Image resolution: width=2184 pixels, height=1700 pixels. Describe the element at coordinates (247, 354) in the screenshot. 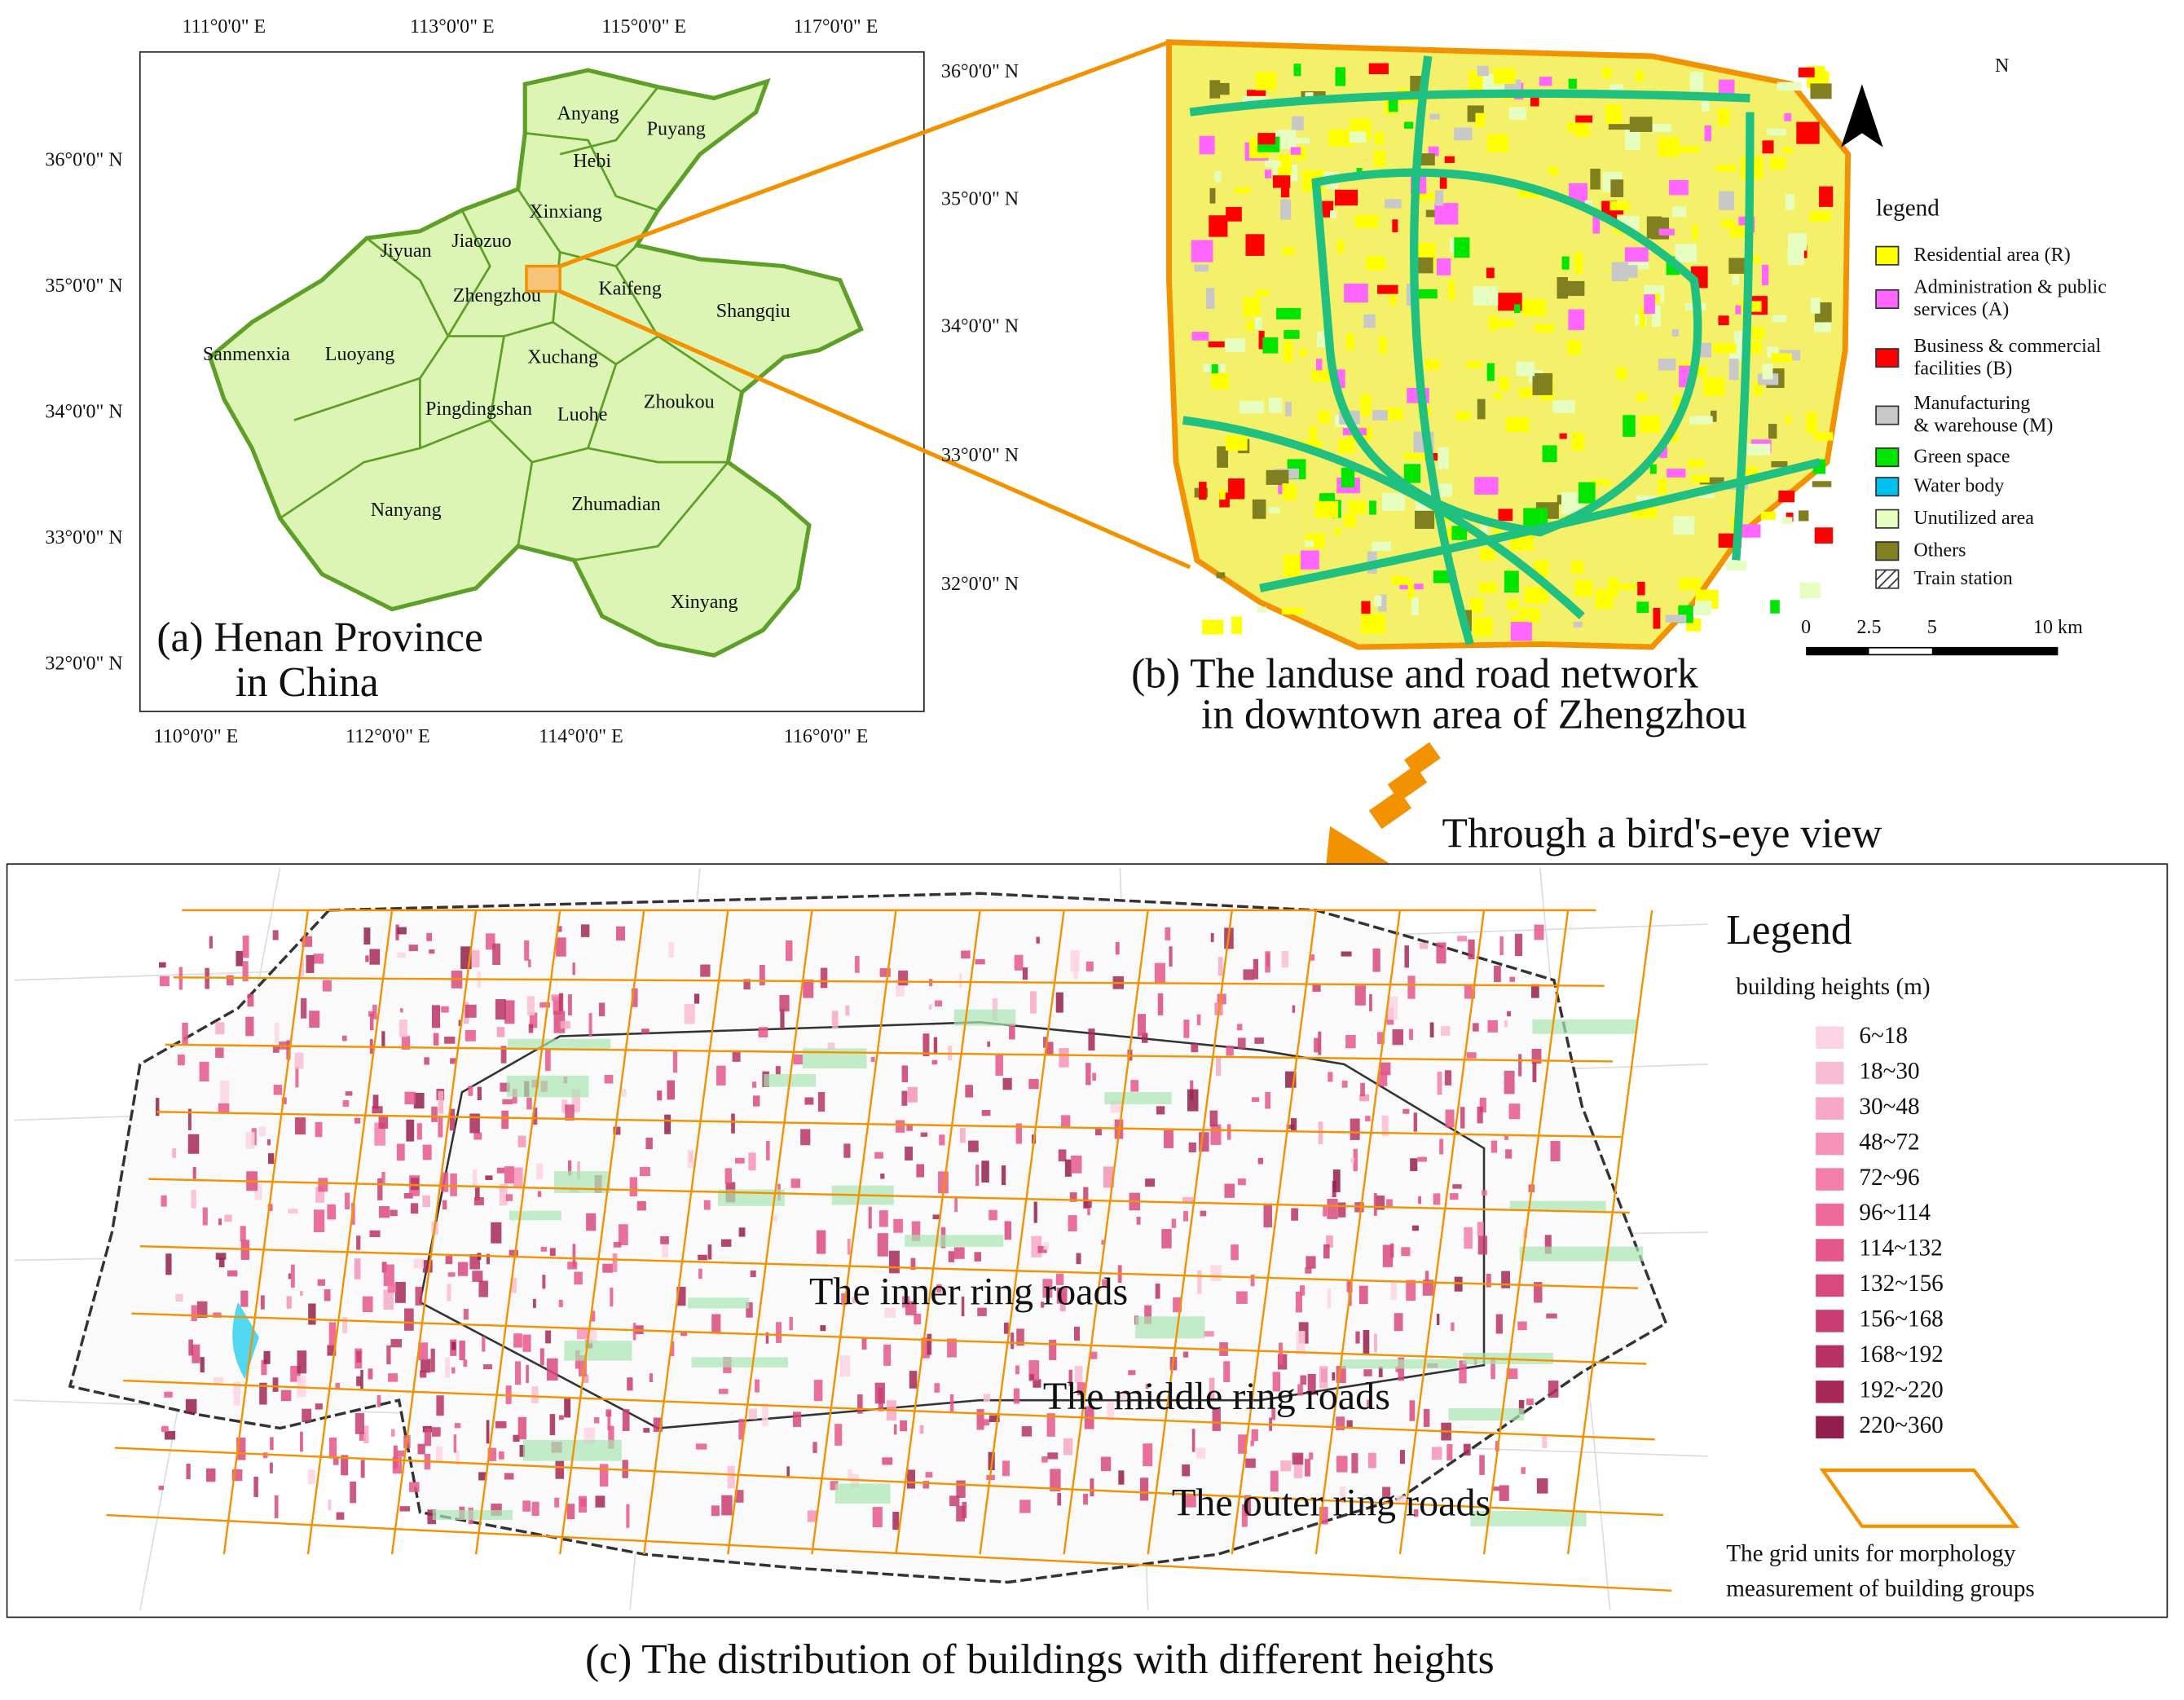

I see `city-label: Sanmenxia` at that location.